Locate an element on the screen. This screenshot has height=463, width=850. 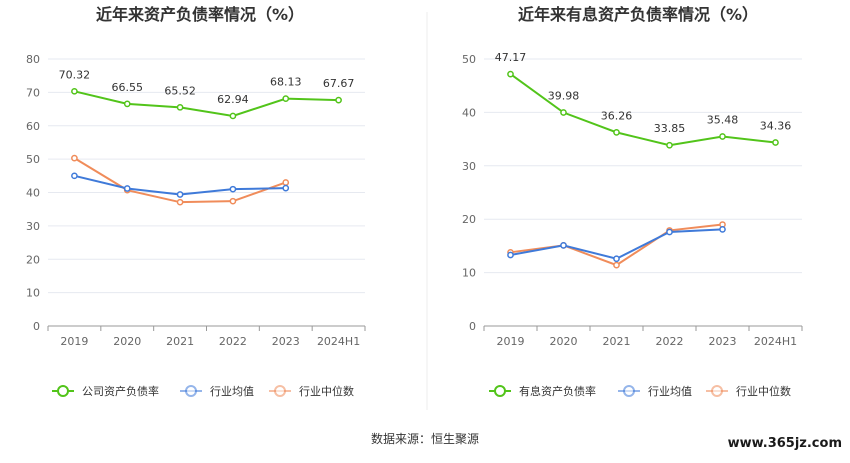
data-label: 47.17 is located at coordinates (511, 57).